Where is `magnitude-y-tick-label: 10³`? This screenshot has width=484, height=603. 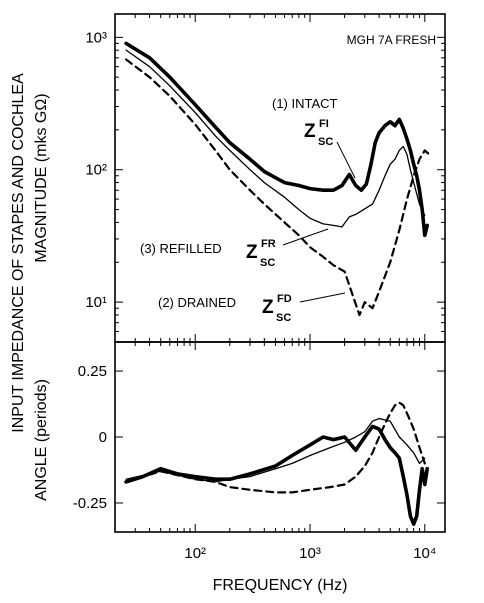
magnitude-y-tick-label: 10³ is located at coordinates (96, 37).